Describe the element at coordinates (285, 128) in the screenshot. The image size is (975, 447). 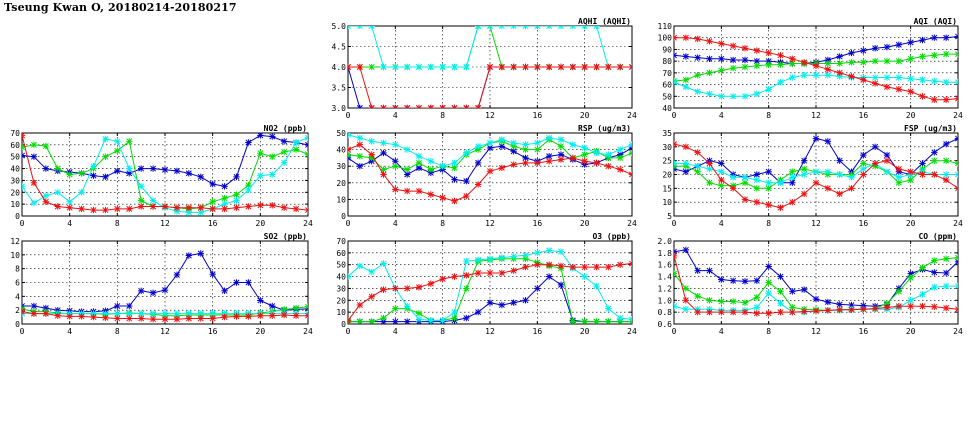
I see `chart-title: NO2 (ppb)` at that location.